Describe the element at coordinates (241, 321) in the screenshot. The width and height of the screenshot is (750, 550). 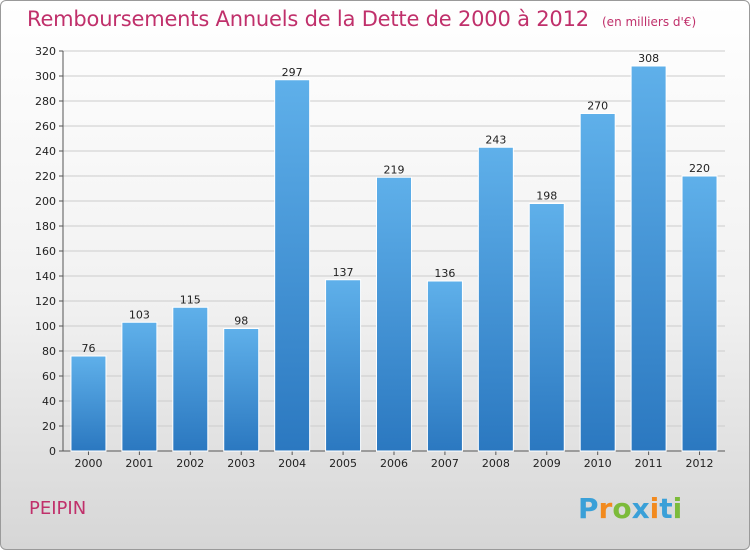
I see `data-label: 98` at that location.